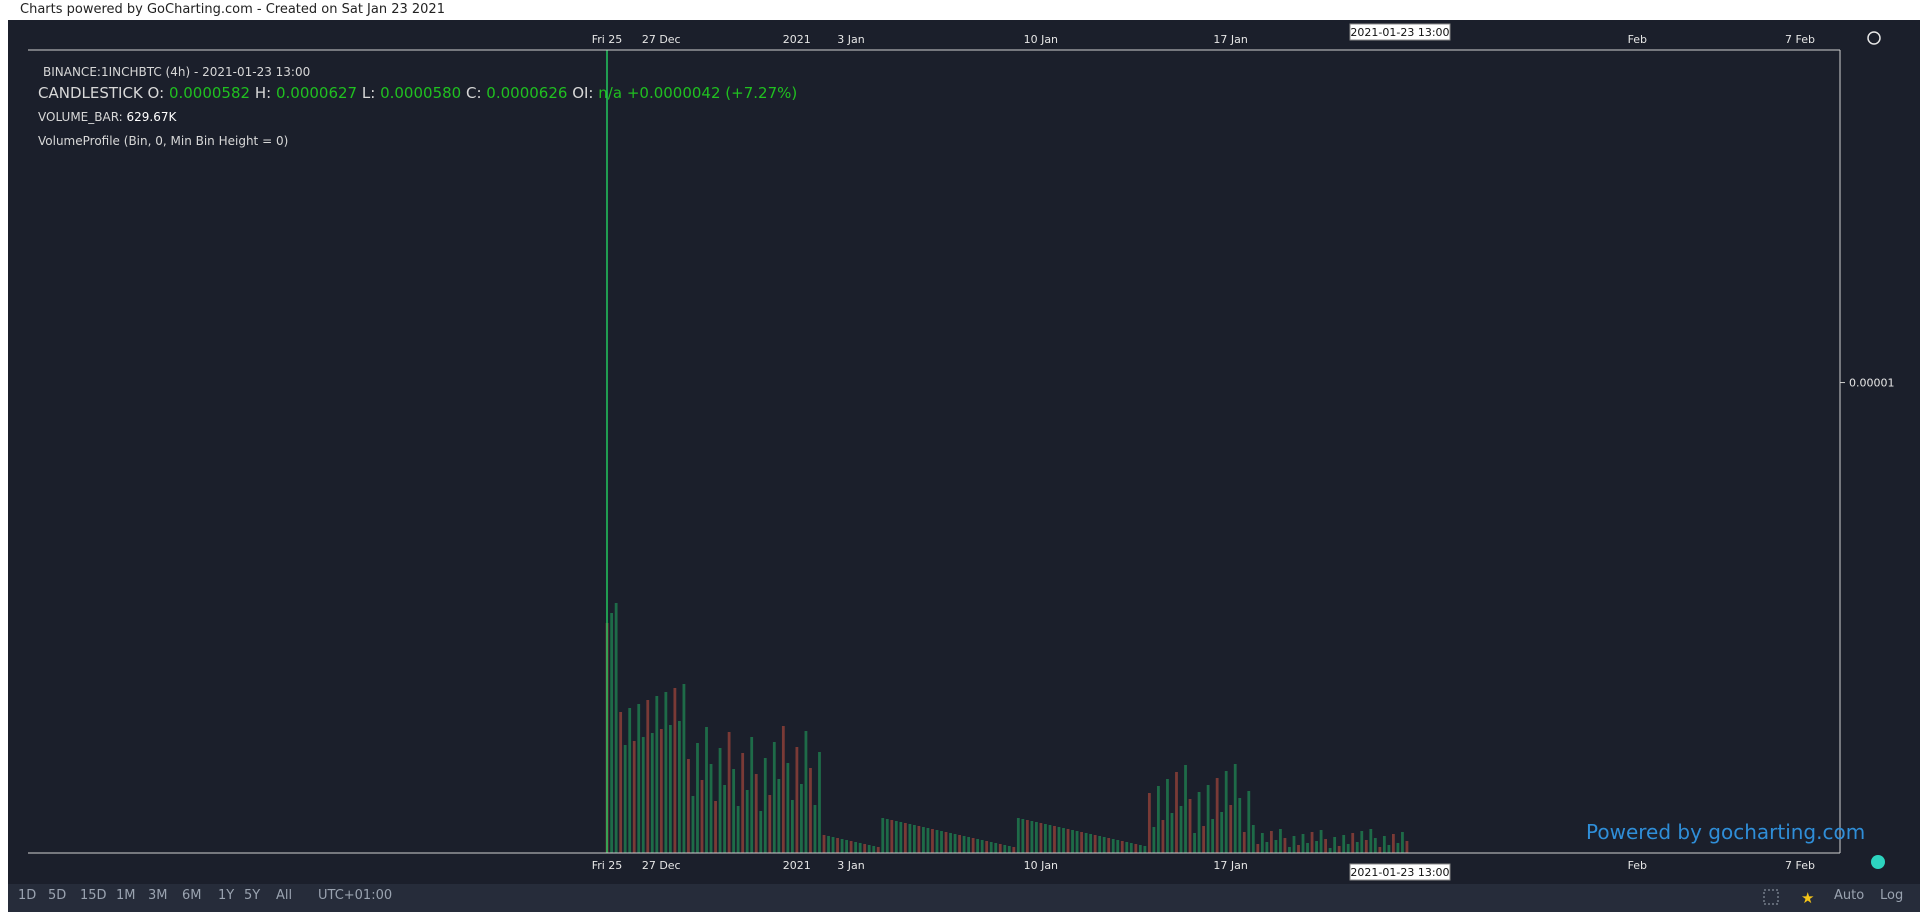 The height and width of the screenshot is (914, 1920). I want to click on timeframe-button: All, so click(284, 895).